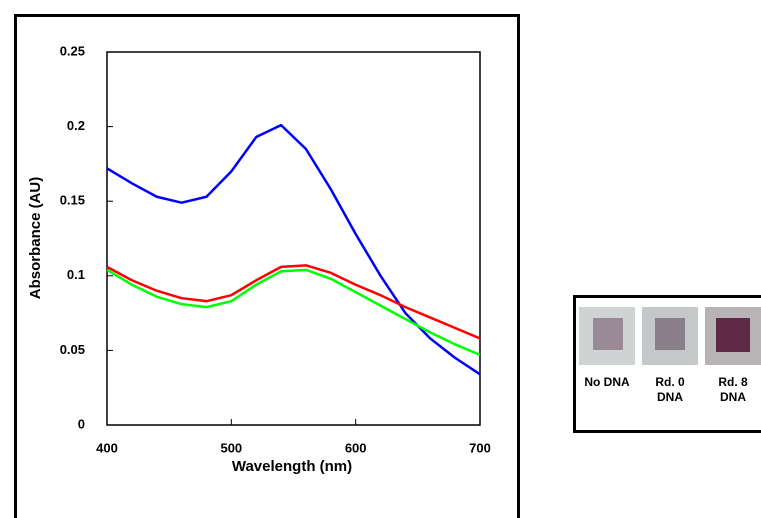 This screenshot has height=518, width=761. What do you see at coordinates (231, 447) in the screenshot?
I see `x-tick-label: 500` at bounding box center [231, 447].